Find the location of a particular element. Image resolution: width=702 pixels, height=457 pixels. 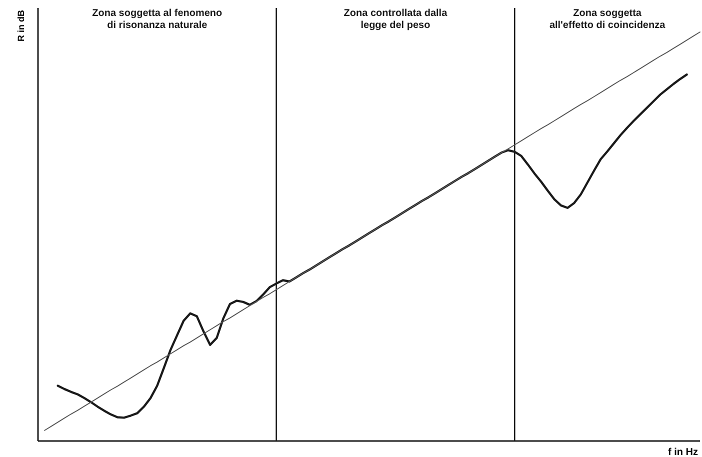

text: Zona controllata dalla legge del peso is located at coordinates (396, 19).